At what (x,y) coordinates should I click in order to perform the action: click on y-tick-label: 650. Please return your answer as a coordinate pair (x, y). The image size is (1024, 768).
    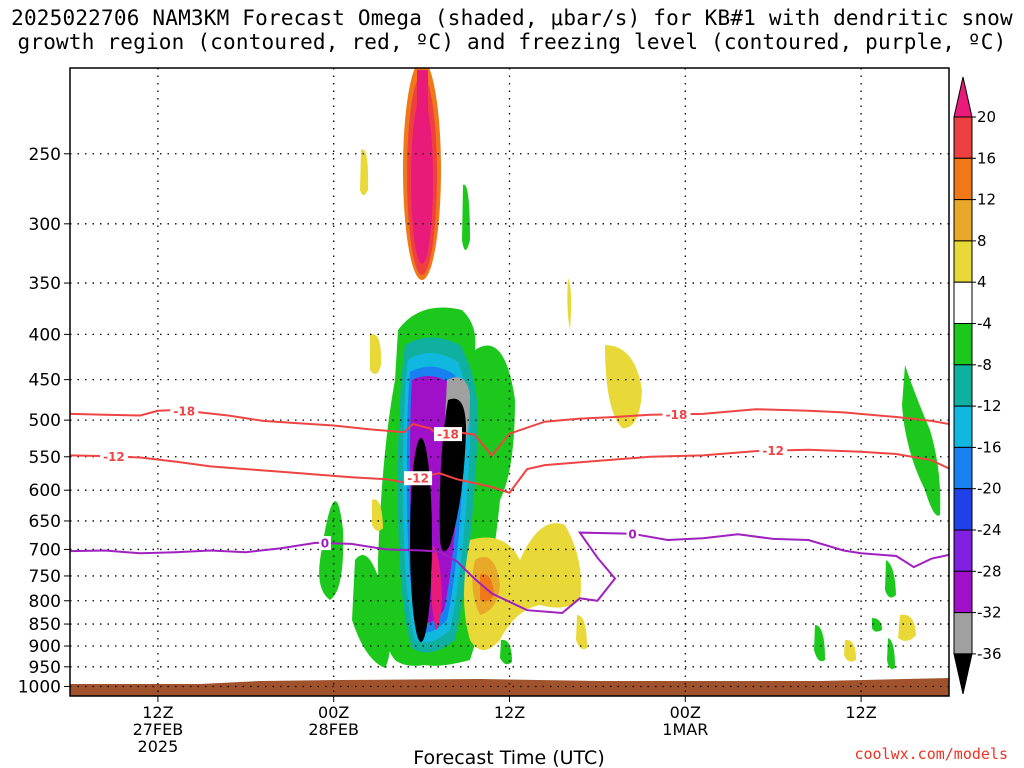
    Looking at the image, I should click on (45, 522).